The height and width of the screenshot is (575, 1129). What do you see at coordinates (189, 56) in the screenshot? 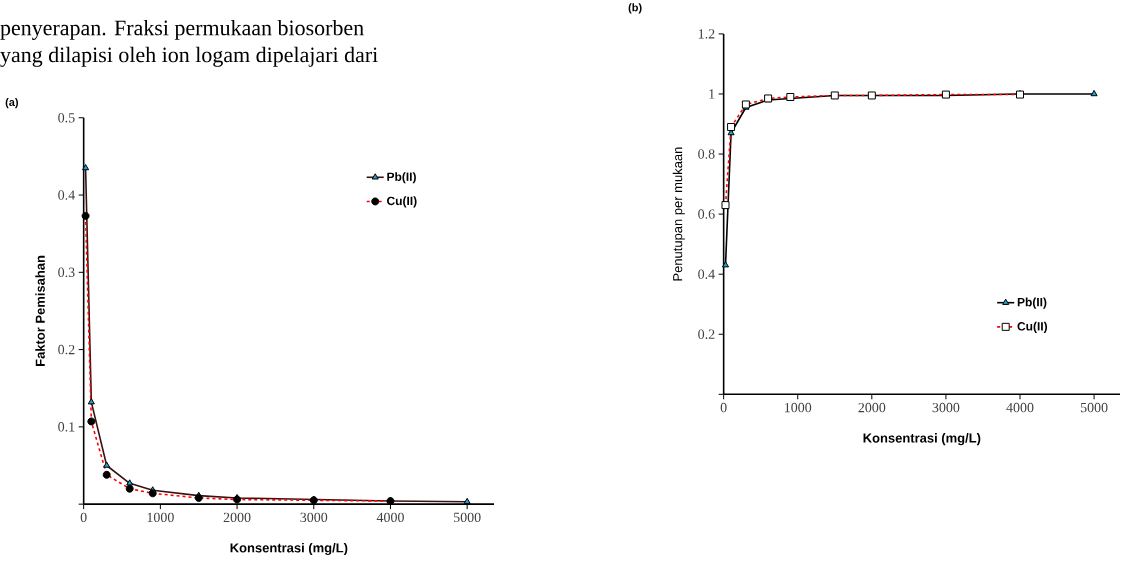
I see `text: yang dilapisi oleh ion logam dipelajari dari` at bounding box center [189, 56].